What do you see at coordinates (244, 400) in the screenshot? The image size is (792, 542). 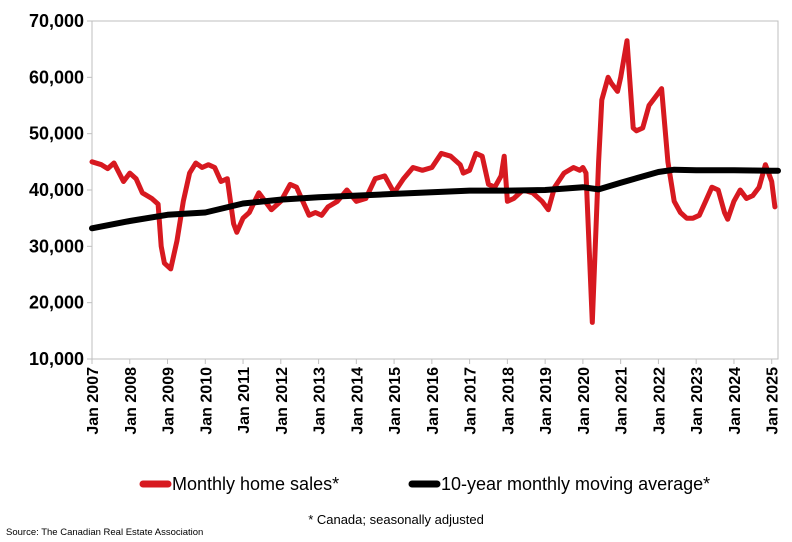 I see `x-tick-label: Jan 2011` at bounding box center [244, 400].